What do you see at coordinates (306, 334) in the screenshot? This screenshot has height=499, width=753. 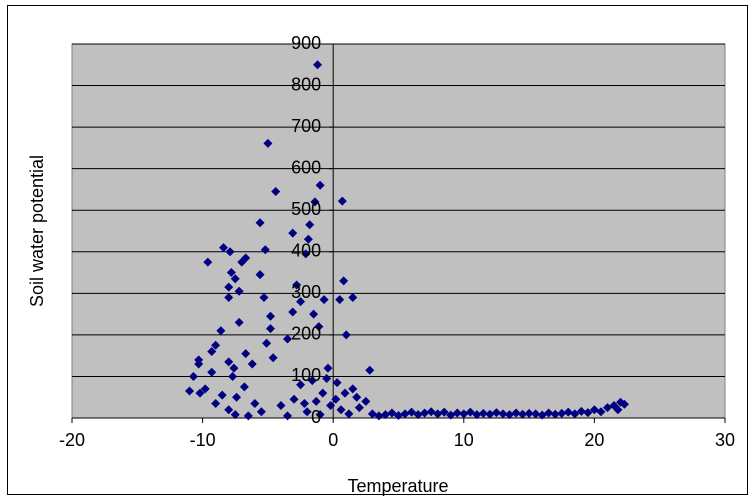 I see `y-tick-label: 200` at bounding box center [306, 334].